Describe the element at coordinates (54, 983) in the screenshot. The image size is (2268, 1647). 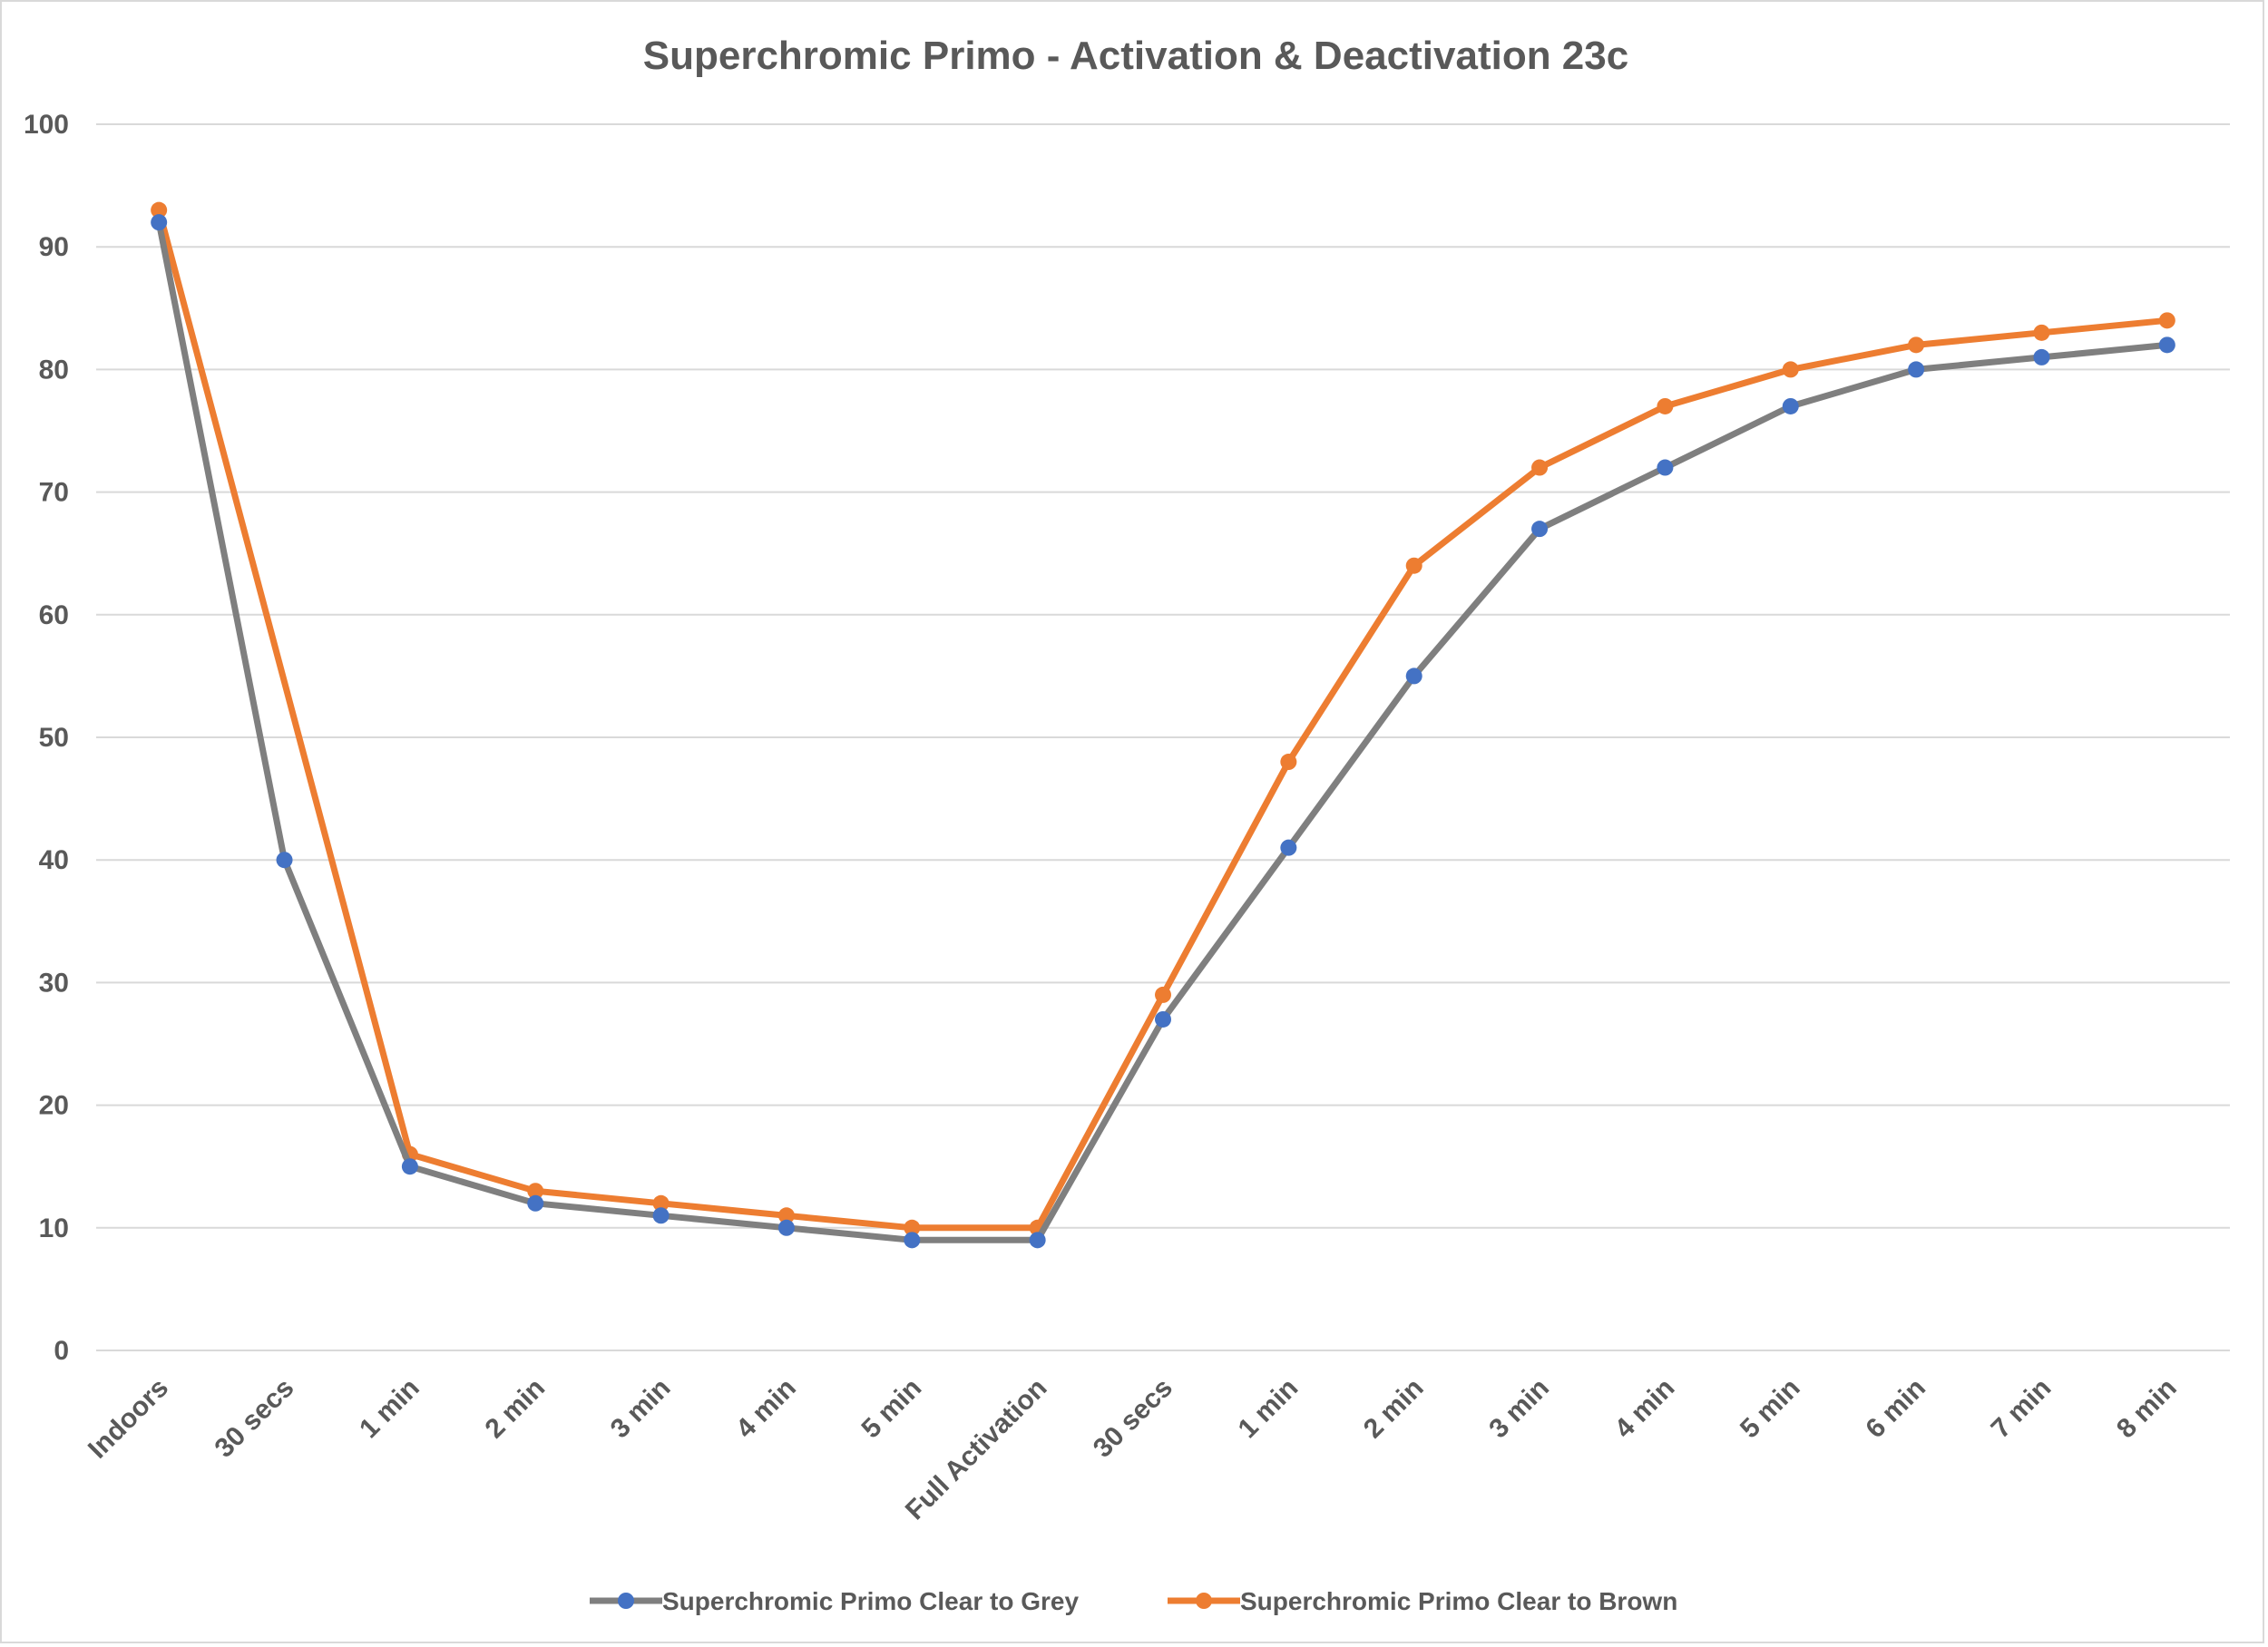
I see `y-tick-label: 30` at that location.